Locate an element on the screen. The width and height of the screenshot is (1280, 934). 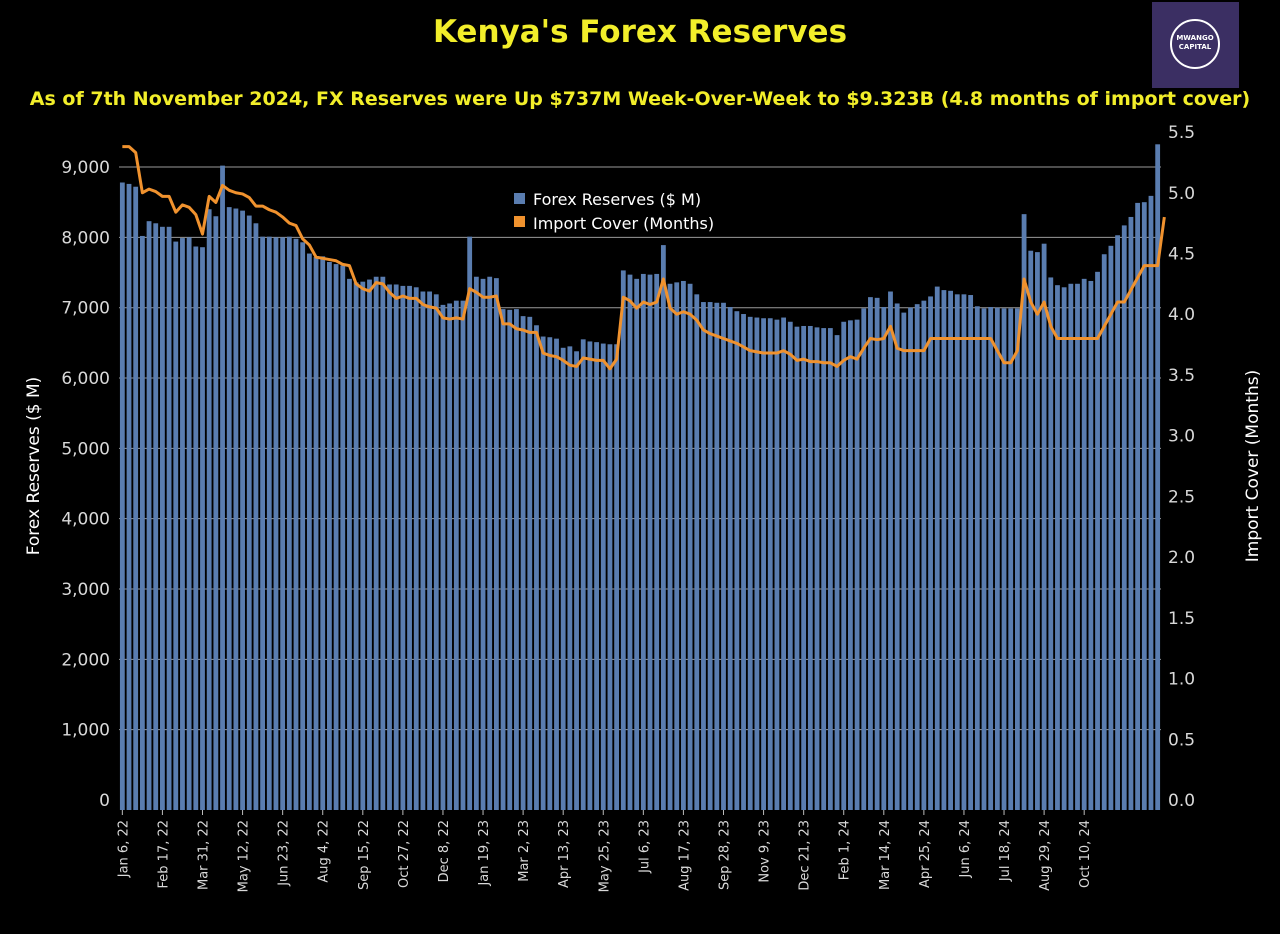
legend-swatch-reserves is located at coordinates (519, 198).